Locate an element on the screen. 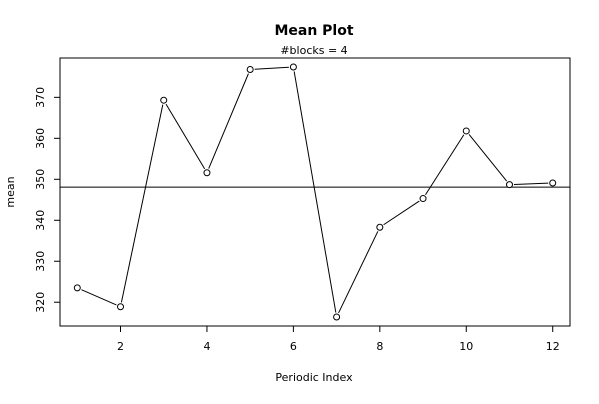 The width and height of the screenshot is (599, 404). y-axis-label: mean is located at coordinates (10, 191).